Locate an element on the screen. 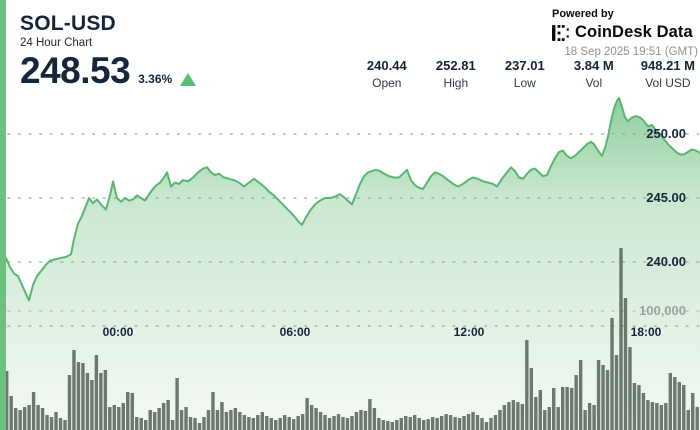 This screenshot has height=430, width=700. up-arrow-icon is located at coordinates (188, 80).